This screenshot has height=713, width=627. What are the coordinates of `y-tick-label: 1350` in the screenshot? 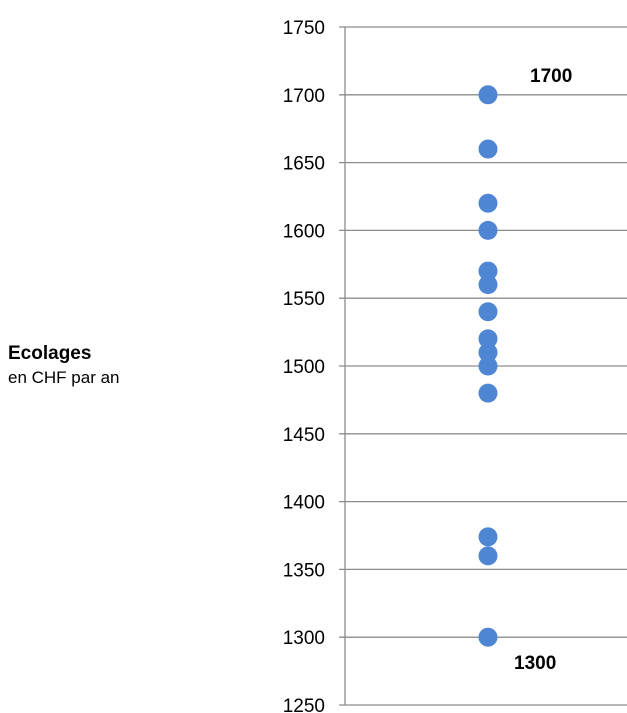 It's located at (304, 570).